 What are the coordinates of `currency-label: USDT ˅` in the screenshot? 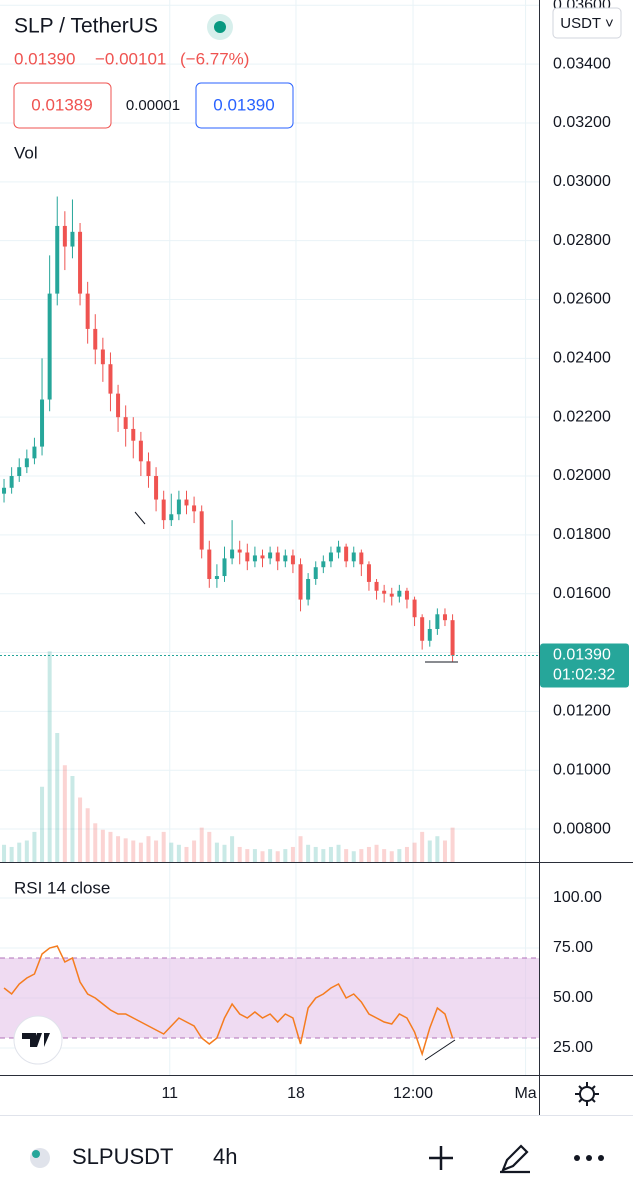 It's located at (587, 23).